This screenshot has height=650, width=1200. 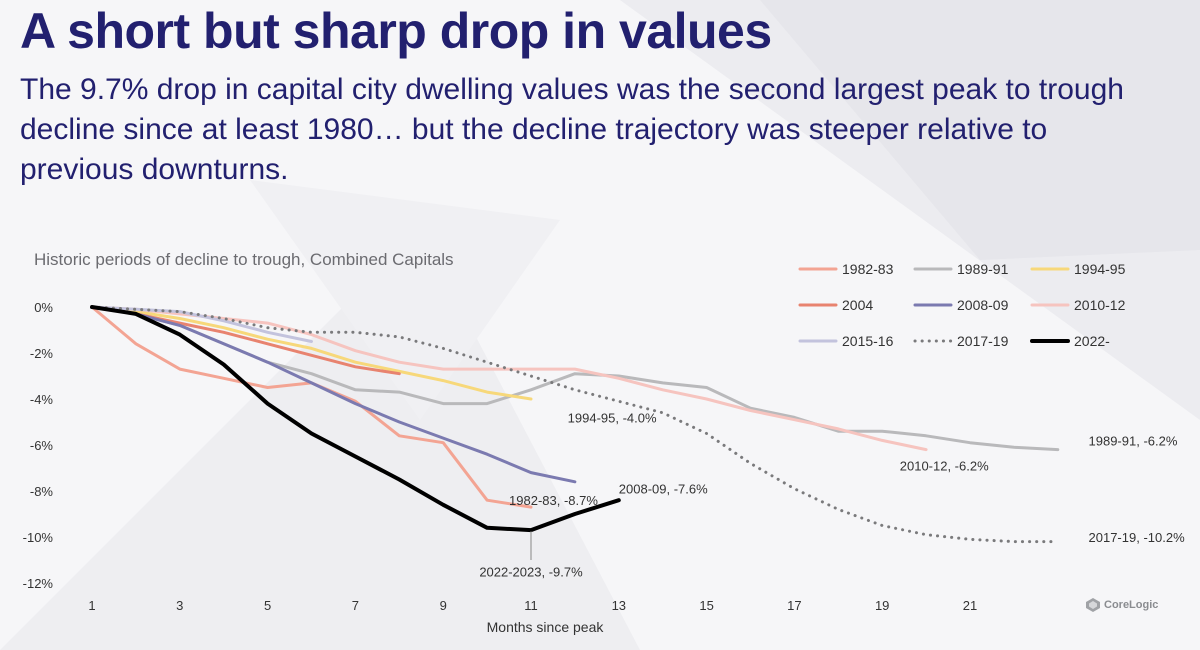 I want to click on x-tick-label: 11, so click(x=531, y=605).